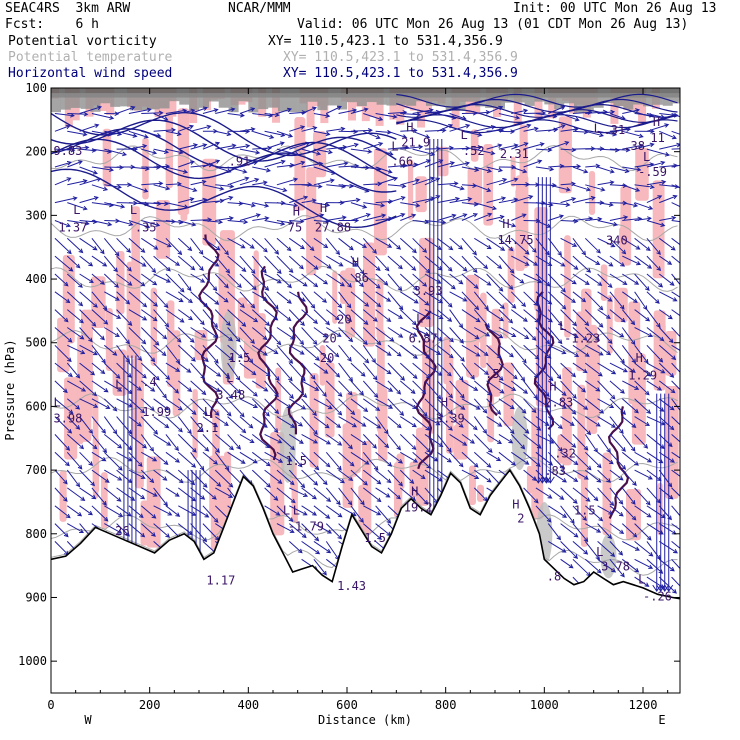 The height and width of the screenshot is (740, 740). Describe the element at coordinates (519, 438) in the screenshot. I see `grey-shade` at that location.